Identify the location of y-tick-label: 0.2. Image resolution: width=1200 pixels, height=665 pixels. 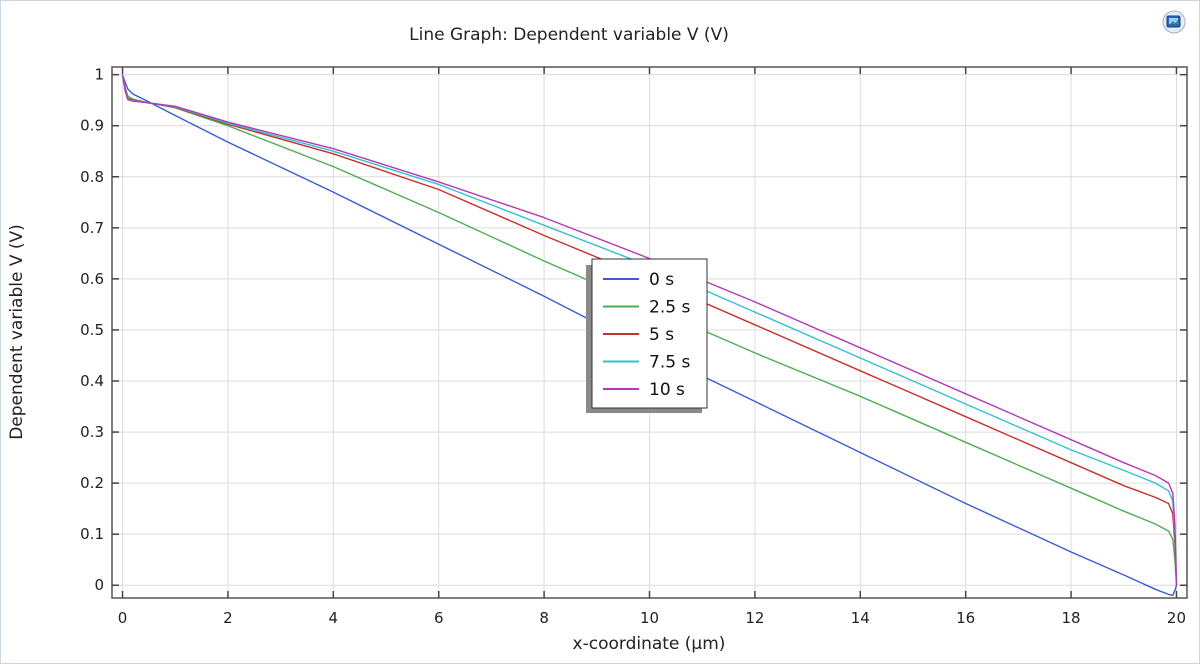
(92, 483).